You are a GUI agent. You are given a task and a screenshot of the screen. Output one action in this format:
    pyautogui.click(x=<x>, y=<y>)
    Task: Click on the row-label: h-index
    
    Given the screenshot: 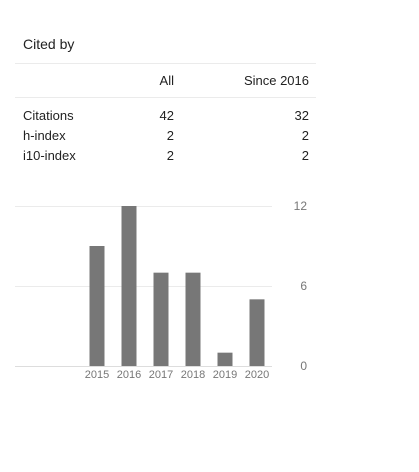 What is the action you would take?
    pyautogui.click(x=44, y=135)
    